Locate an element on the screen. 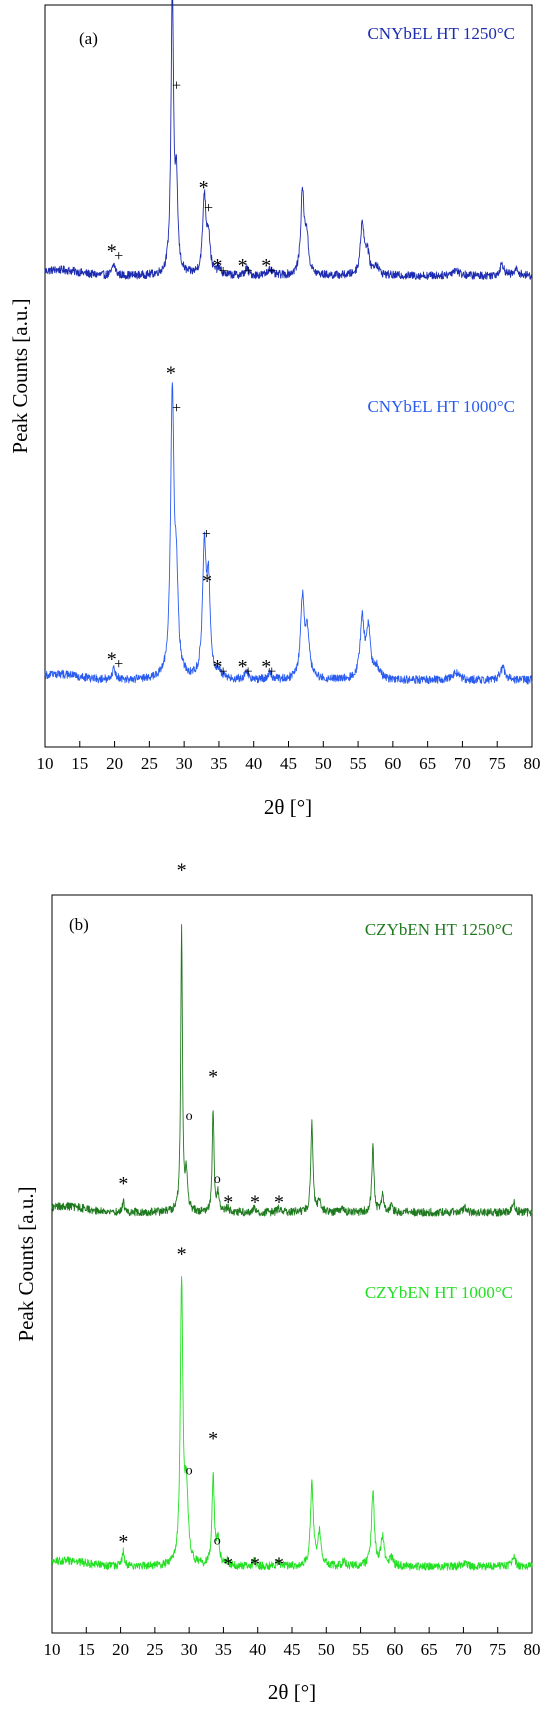 The height and width of the screenshot is (1713, 550). panel-b-x-tick-label-55: 55 is located at coordinates (360, 1649).